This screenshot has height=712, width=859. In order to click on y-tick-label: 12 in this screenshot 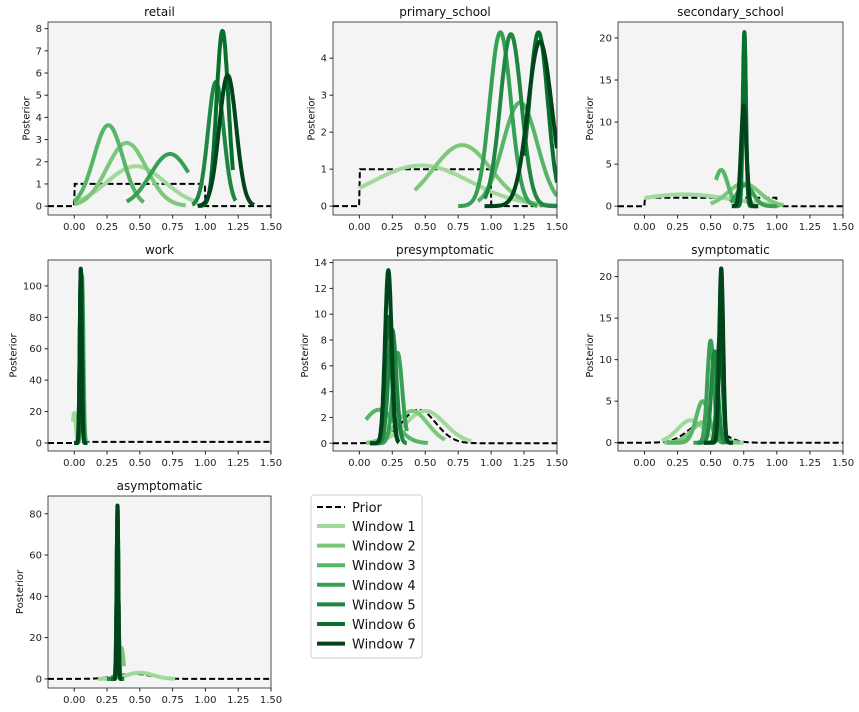, I will do `click(320, 289)`.